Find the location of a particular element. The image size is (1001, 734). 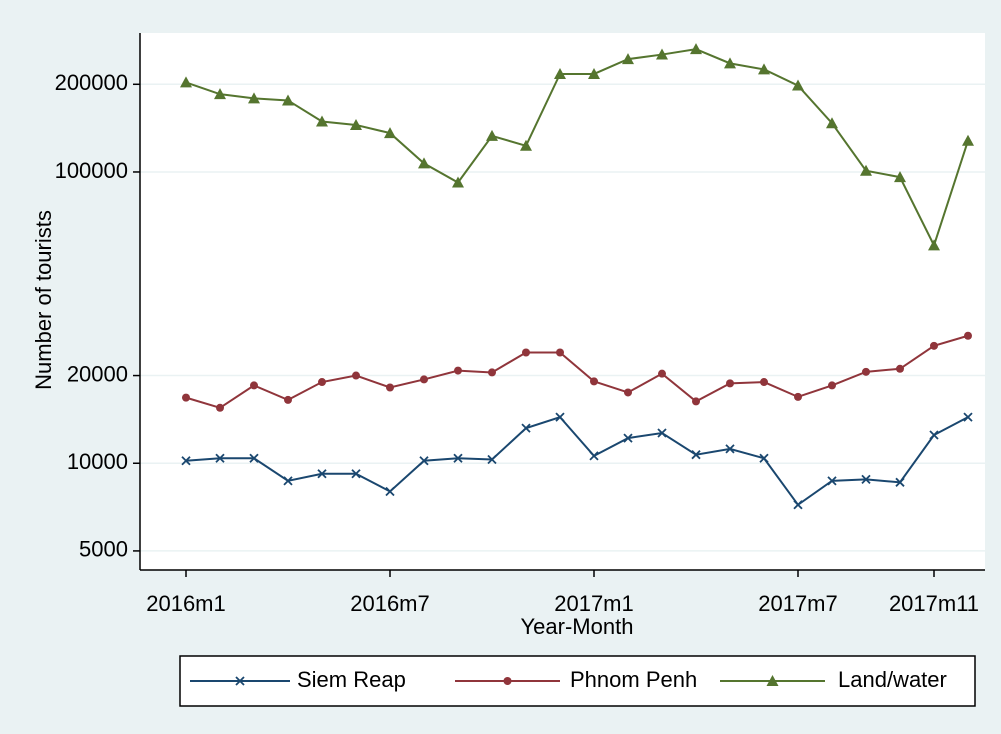

y-tick-label: 100000 is located at coordinates (91, 170).